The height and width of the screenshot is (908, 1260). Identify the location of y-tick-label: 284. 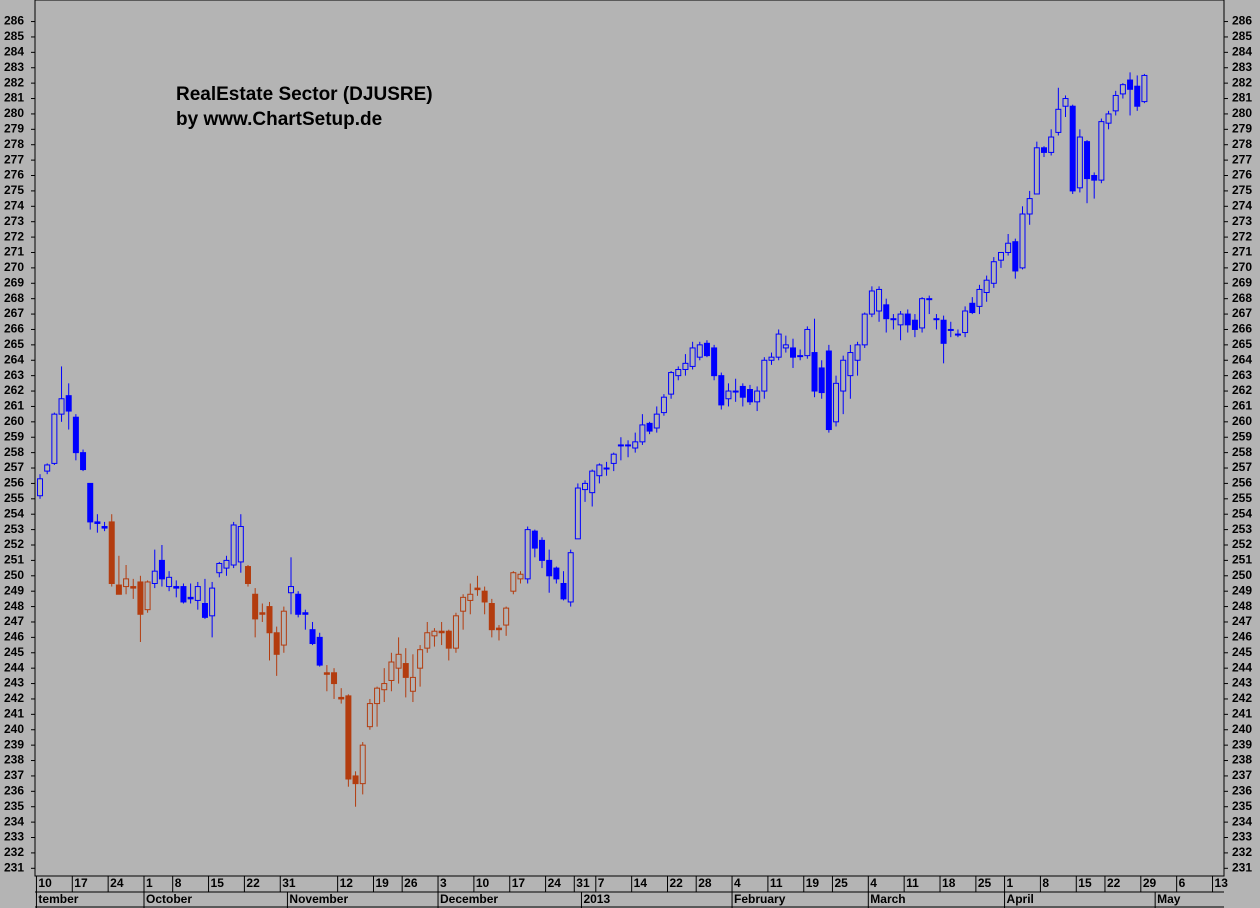
(14, 52).